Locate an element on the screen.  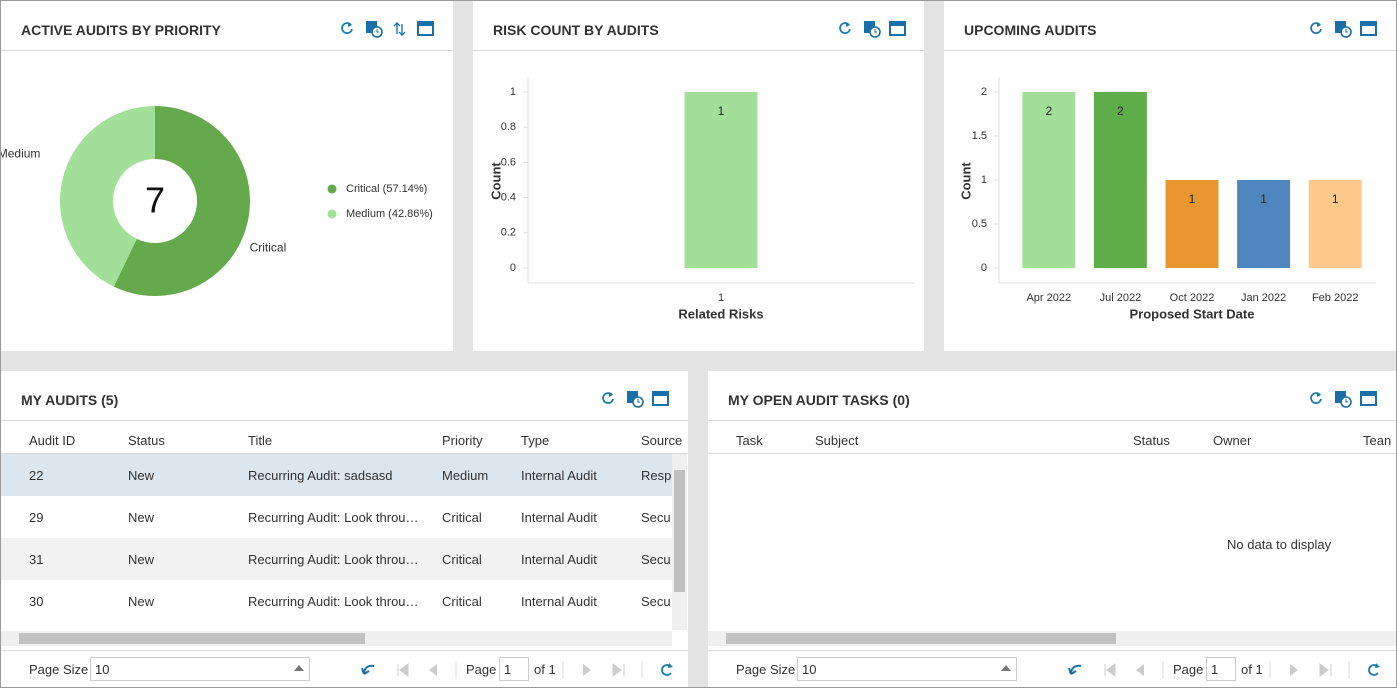
column-header: Audit ID is located at coordinates (52, 440).